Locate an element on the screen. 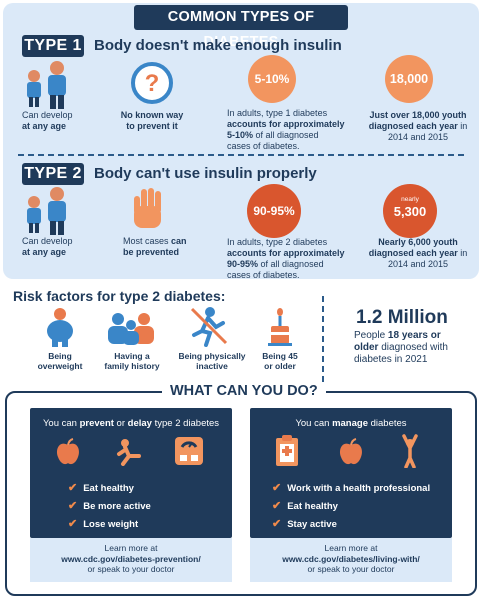 The height and width of the screenshot is (600, 482). prevent-item: ✔ Lose weight is located at coordinates (103, 524).